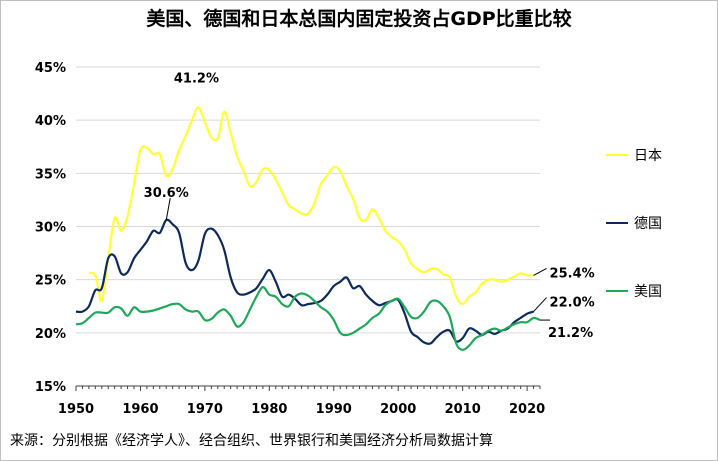 The height and width of the screenshot is (461, 718). Describe the element at coordinates (269, 409) in the screenshot. I see `x-tick-label: 1980` at that location.